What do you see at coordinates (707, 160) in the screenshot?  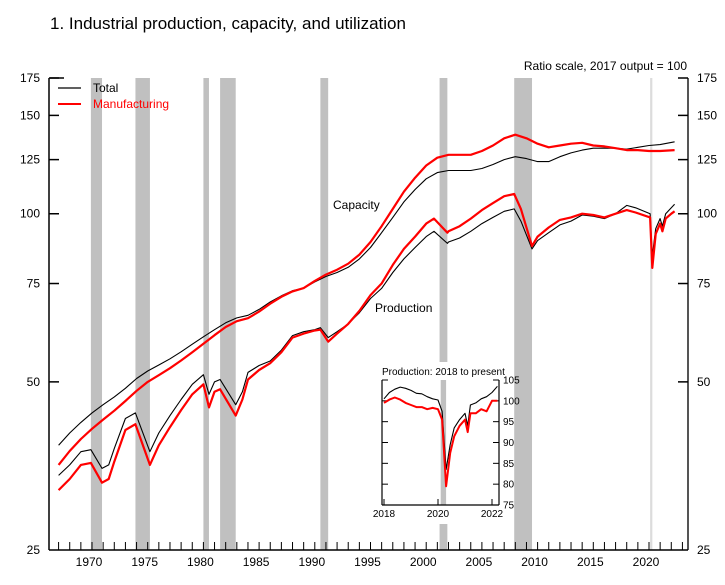 I see `y-tick-label-right: 125` at bounding box center [707, 160].